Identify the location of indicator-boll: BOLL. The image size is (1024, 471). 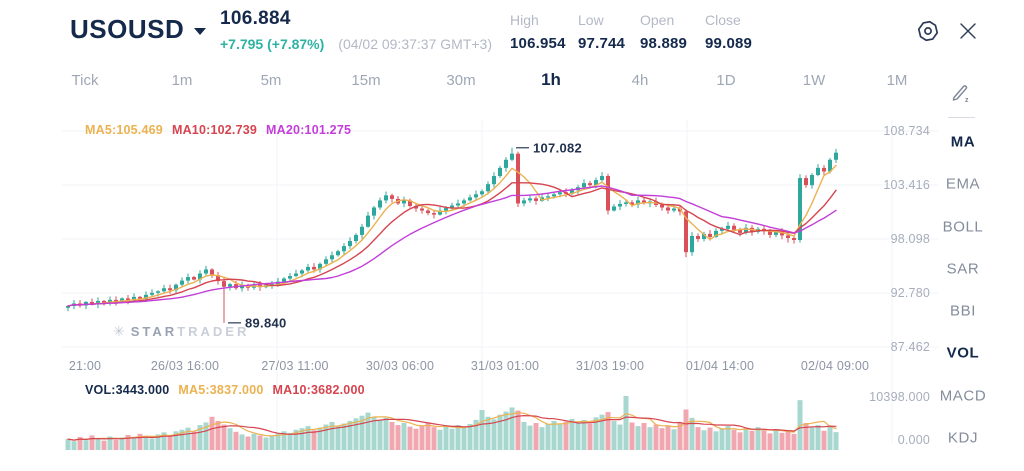
(963, 227).